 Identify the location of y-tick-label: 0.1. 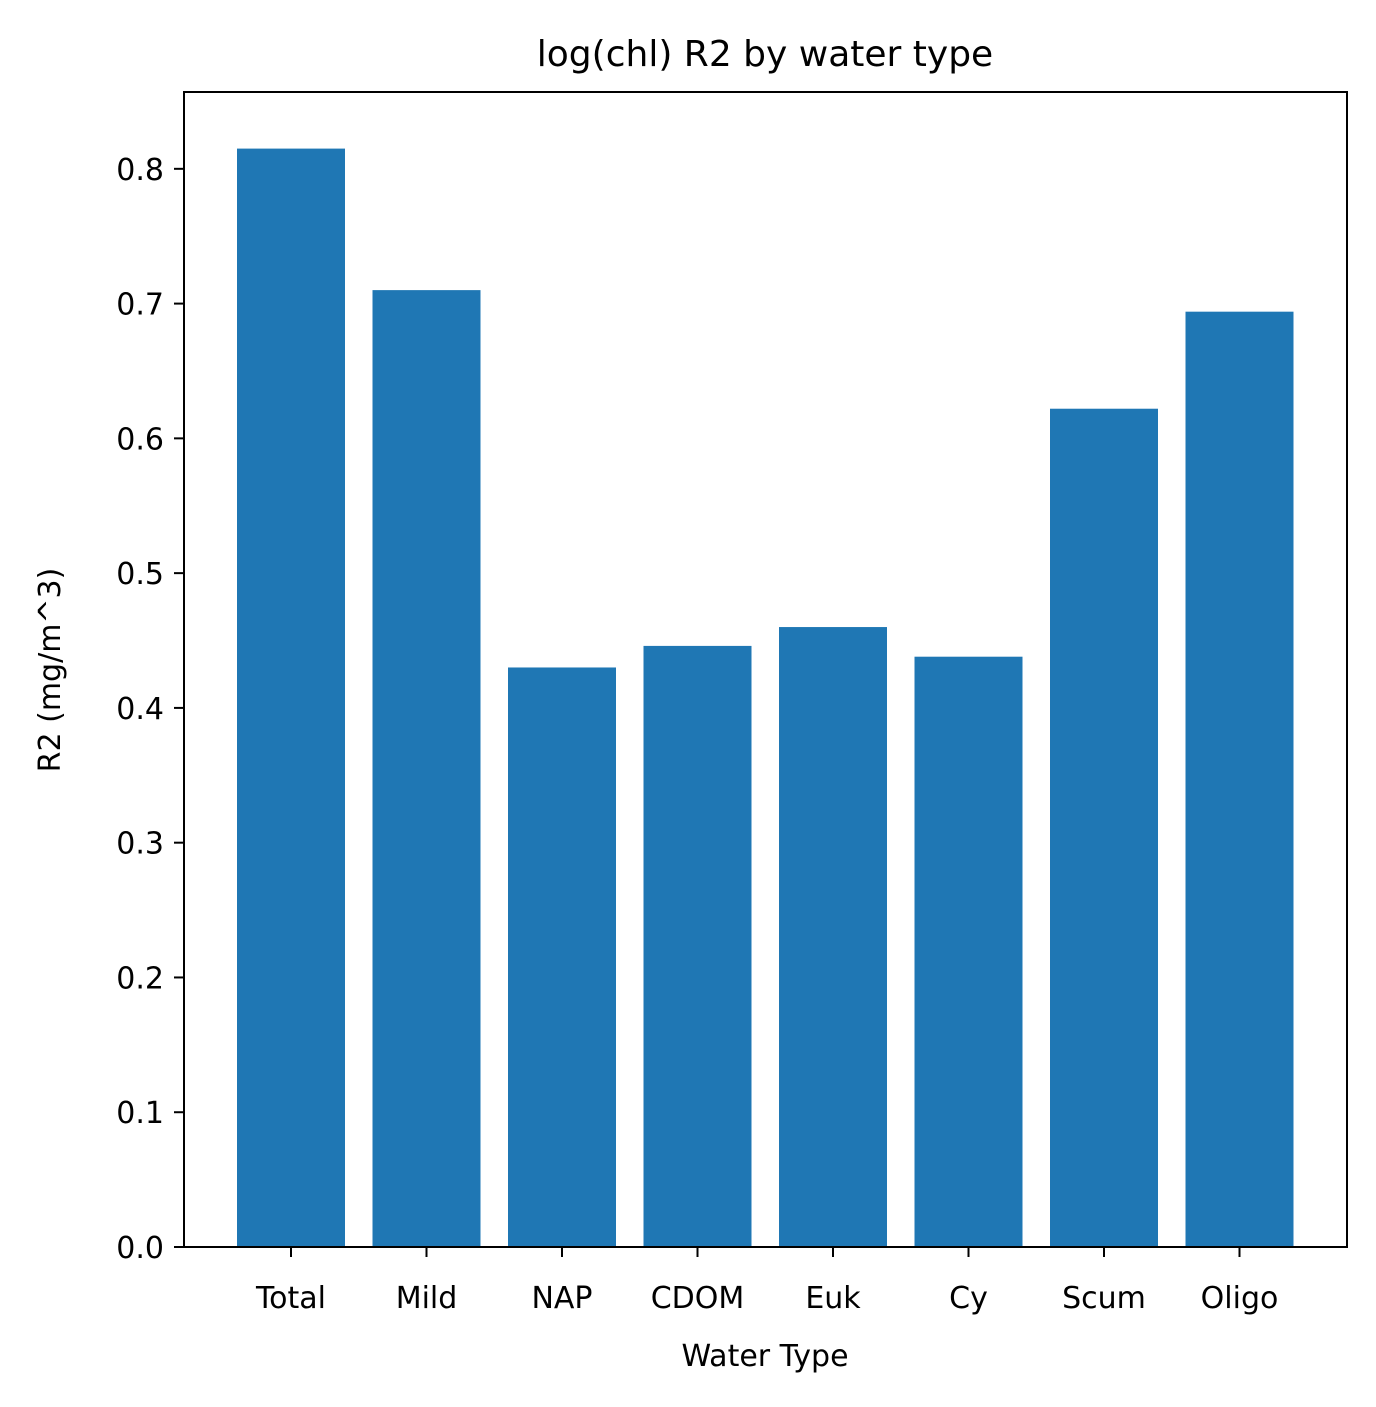
(140, 1113).